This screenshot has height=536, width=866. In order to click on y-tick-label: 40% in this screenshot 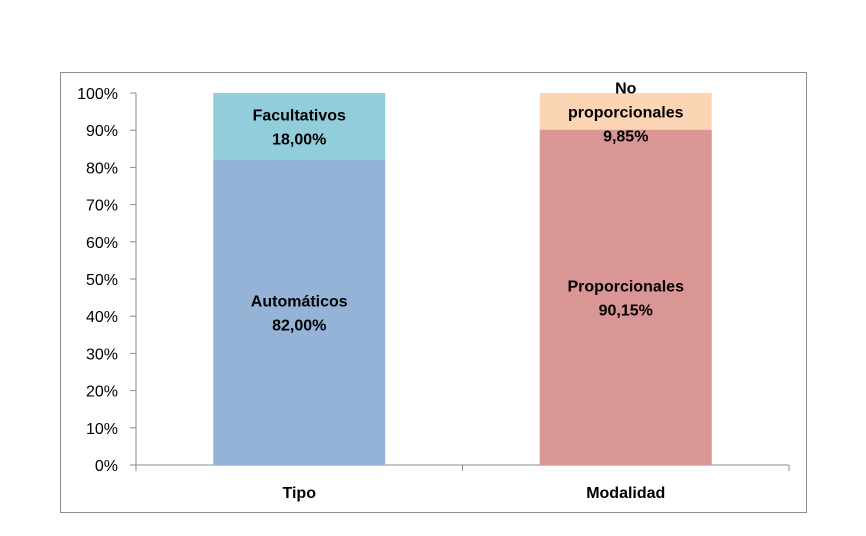, I will do `click(102, 317)`.